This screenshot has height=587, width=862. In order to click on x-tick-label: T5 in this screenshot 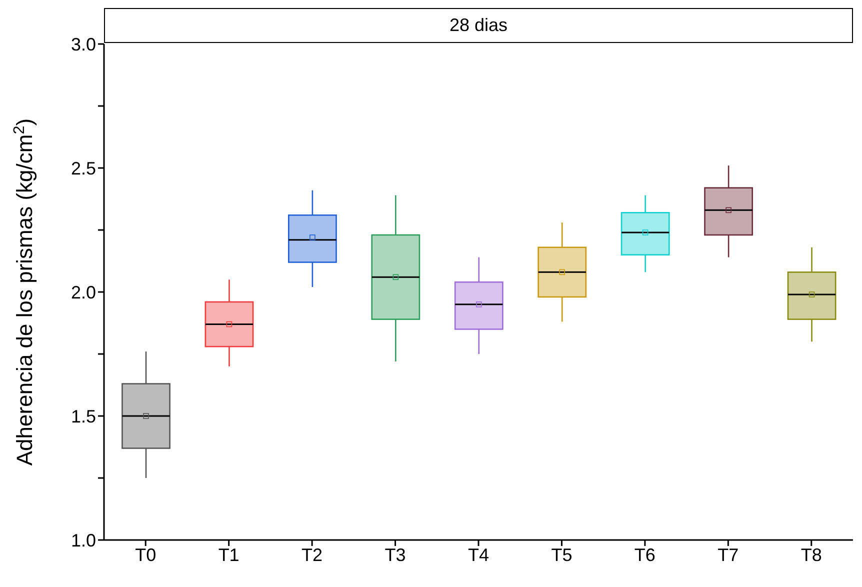, I will do `click(561, 554)`.